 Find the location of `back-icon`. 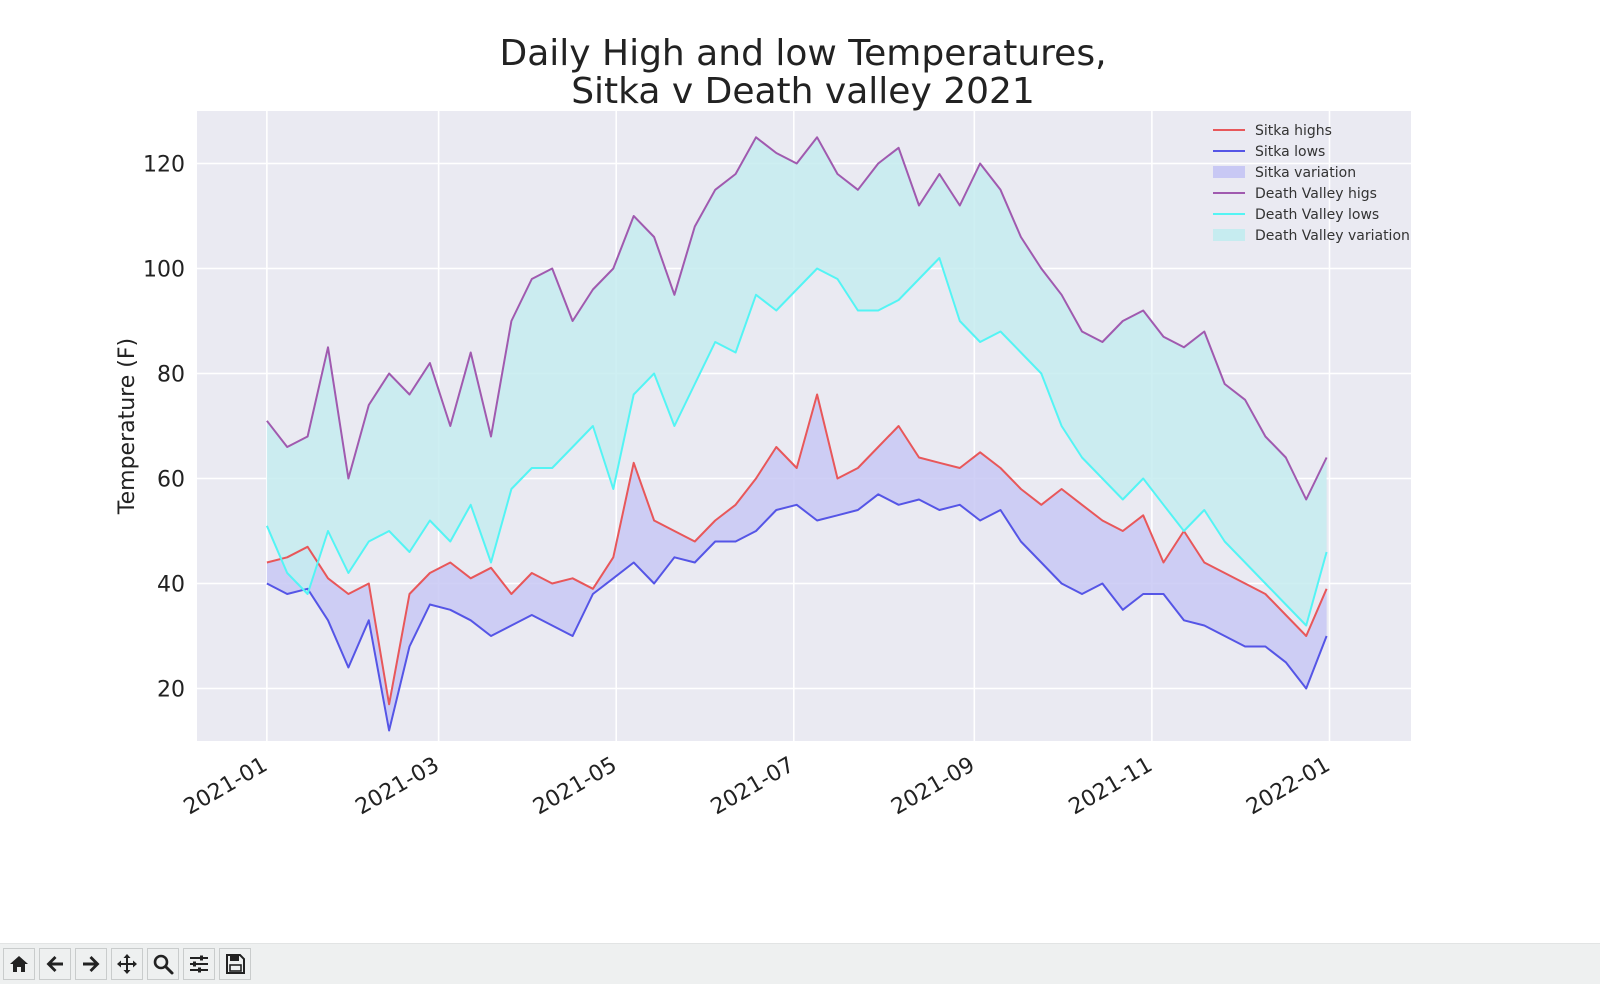

back-icon is located at coordinates (54, 964).